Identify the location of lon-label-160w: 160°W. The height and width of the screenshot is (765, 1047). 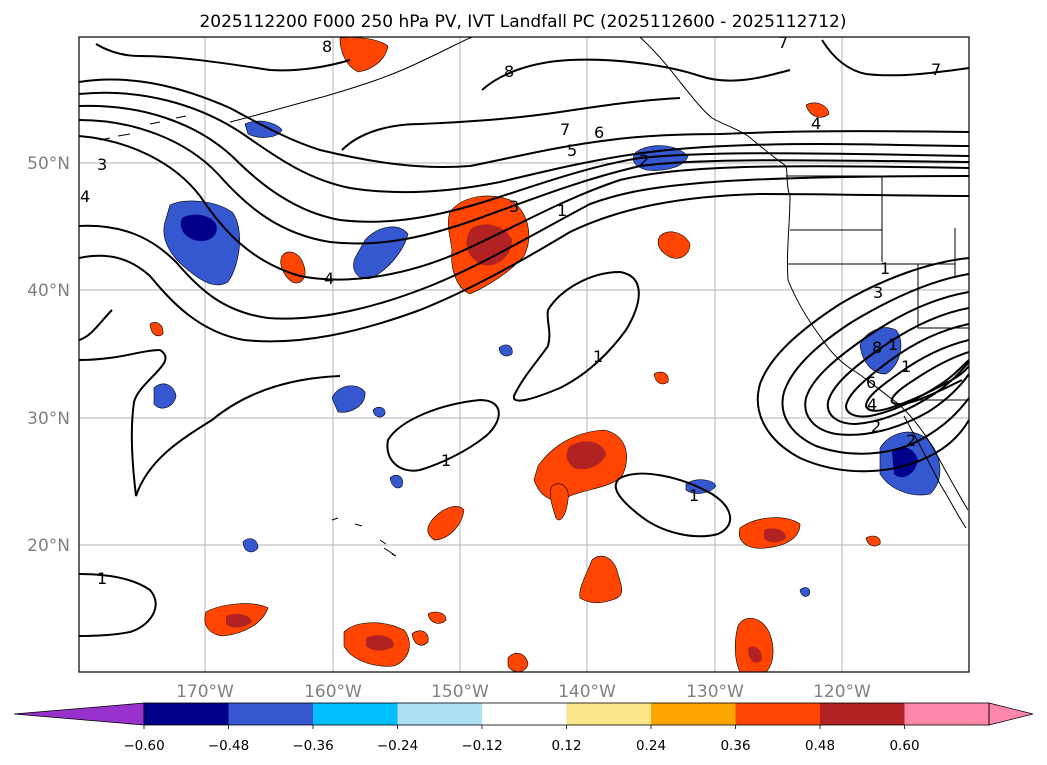
(333, 692).